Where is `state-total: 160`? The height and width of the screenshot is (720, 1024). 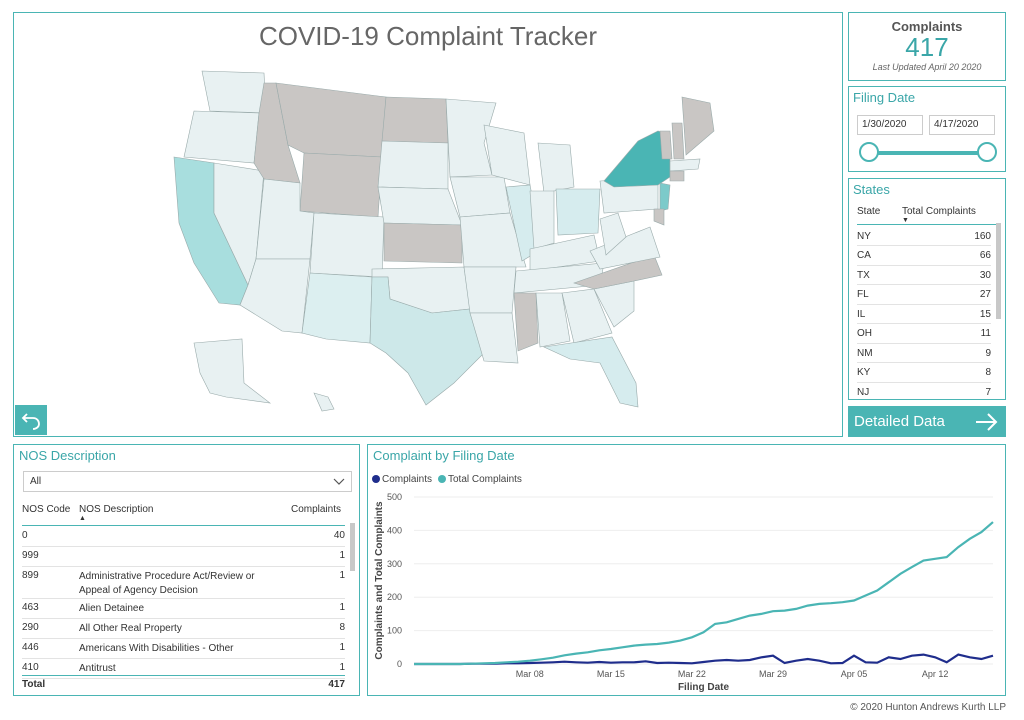
state-total: 160 is located at coordinates (982, 236).